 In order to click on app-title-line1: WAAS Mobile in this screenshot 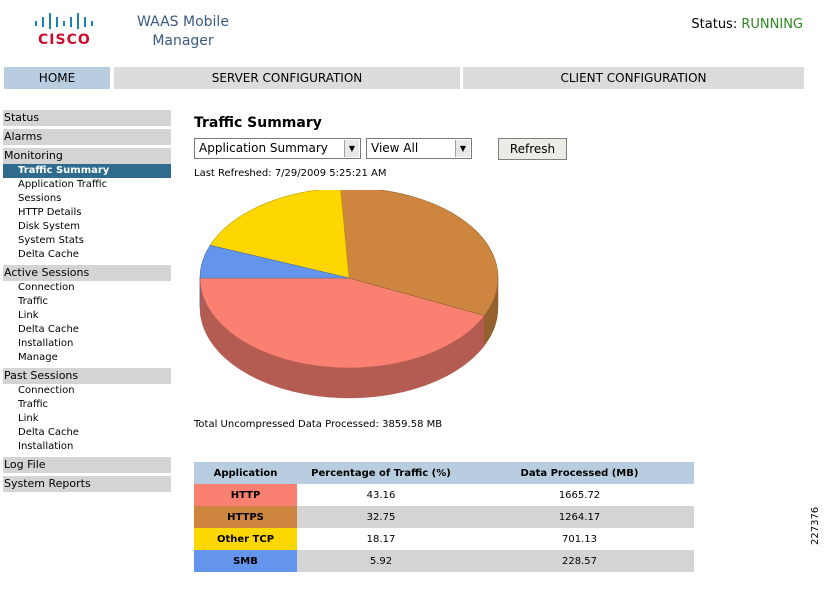, I will do `click(183, 22)`.